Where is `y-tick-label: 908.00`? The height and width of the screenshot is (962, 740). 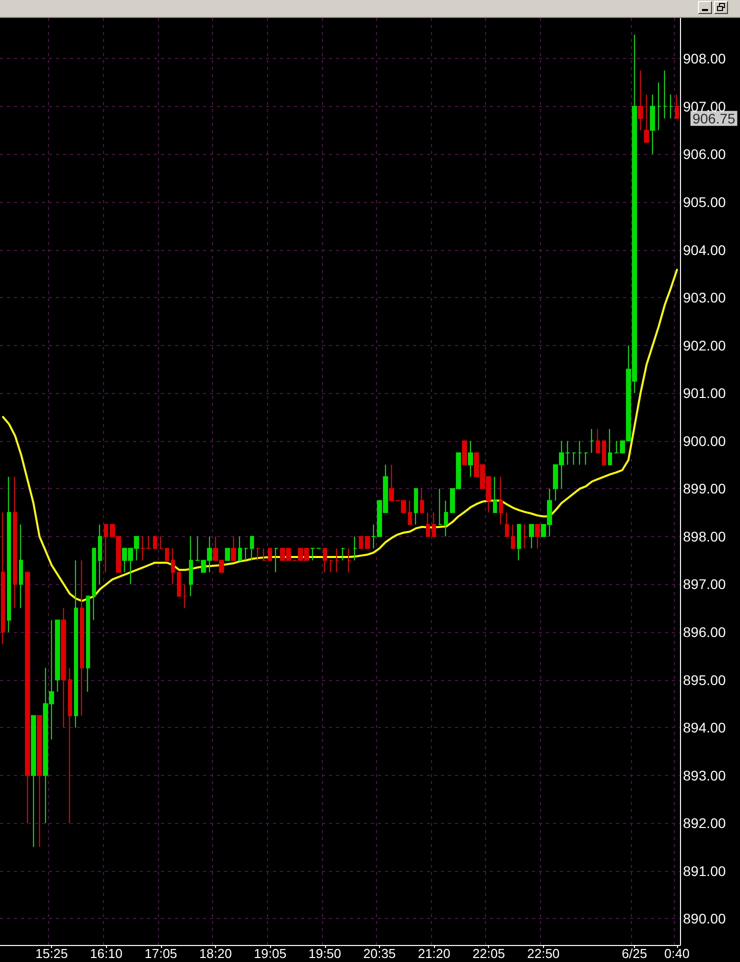 y-tick-label: 908.00 is located at coordinates (704, 58).